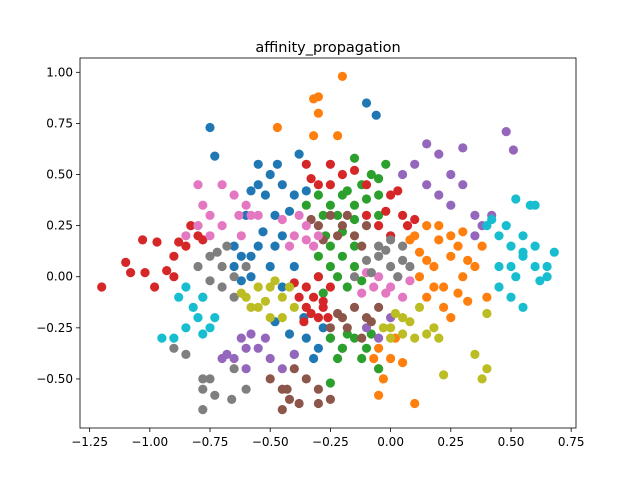 This screenshot has height=480, width=640. What do you see at coordinates (327, 48) in the screenshot?
I see `chart-title: affinity_propagation` at bounding box center [327, 48].